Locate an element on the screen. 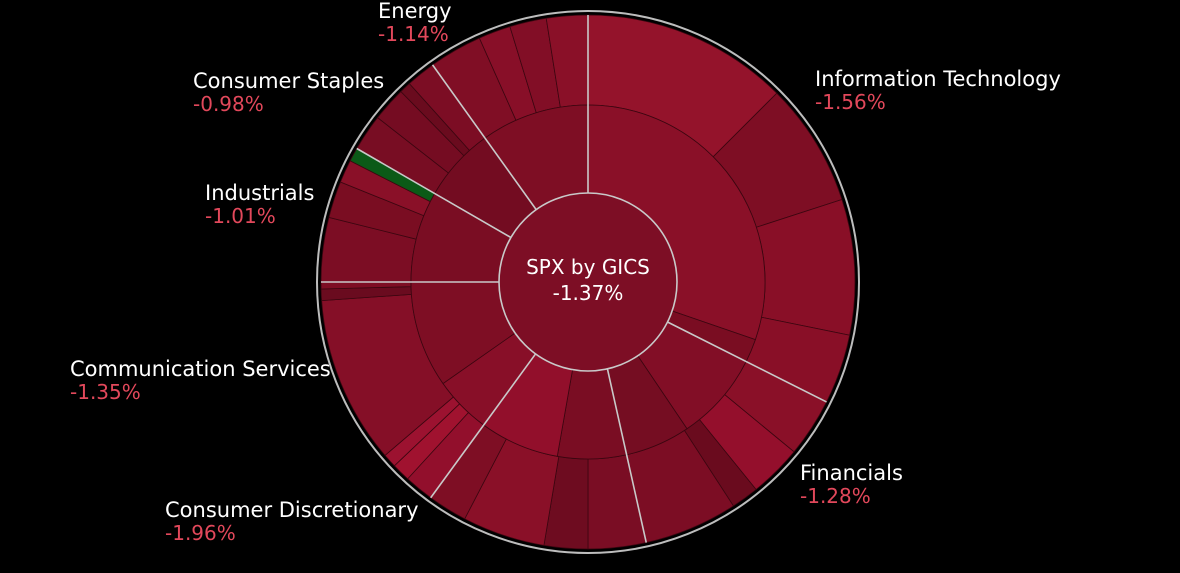 The width and height of the screenshot is (1180, 573). sector-change: -1.96% is located at coordinates (200, 533).